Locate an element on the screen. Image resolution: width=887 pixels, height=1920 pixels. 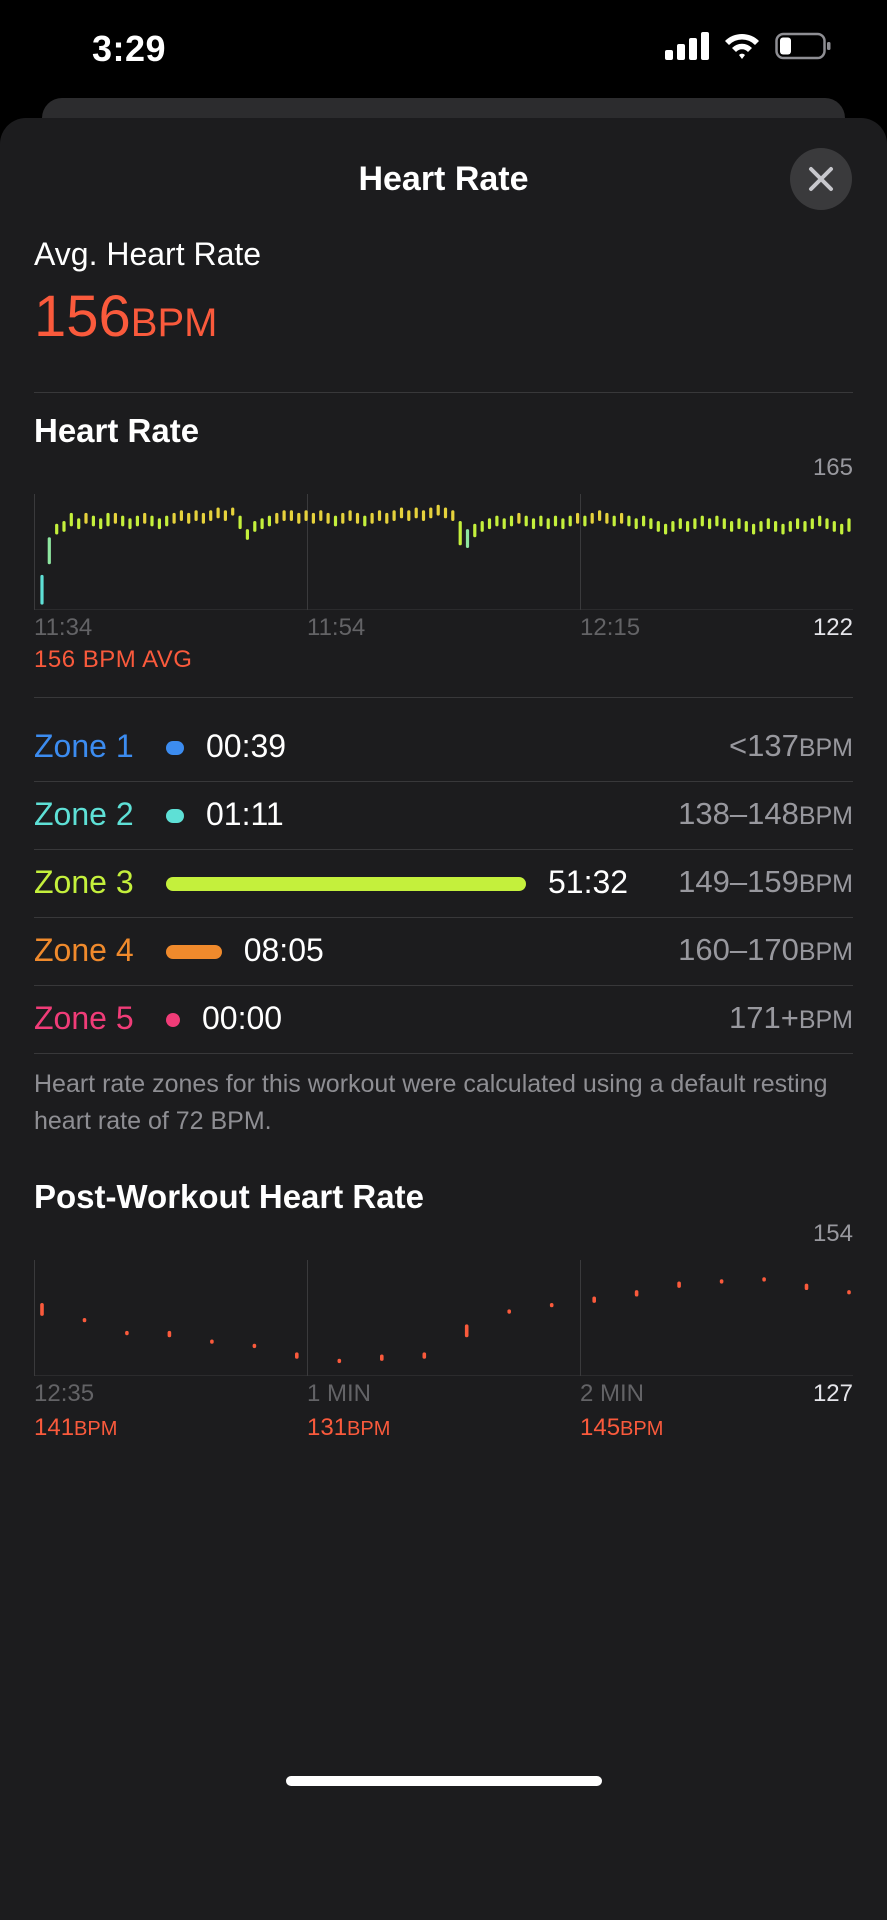
post-x-label: 2 MIN is located at coordinates (612, 1393).